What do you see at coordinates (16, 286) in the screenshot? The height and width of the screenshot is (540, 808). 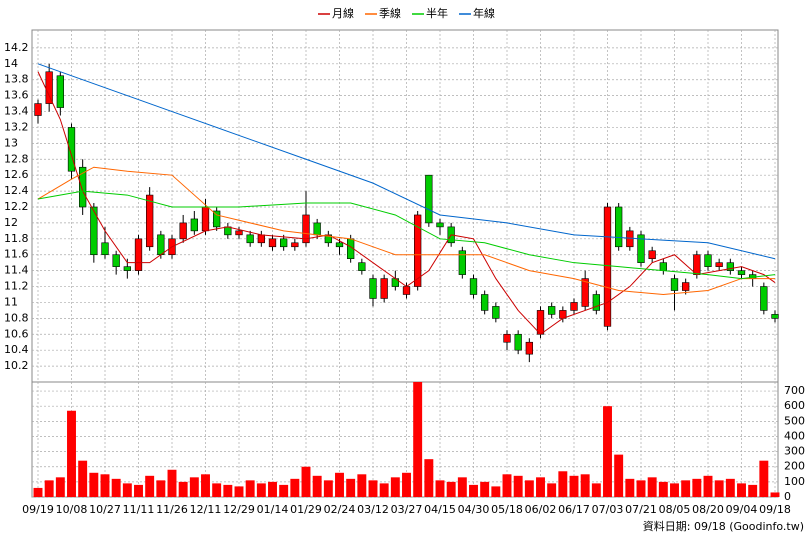 I see `y-tick-label: 11.2` at bounding box center [16, 286].